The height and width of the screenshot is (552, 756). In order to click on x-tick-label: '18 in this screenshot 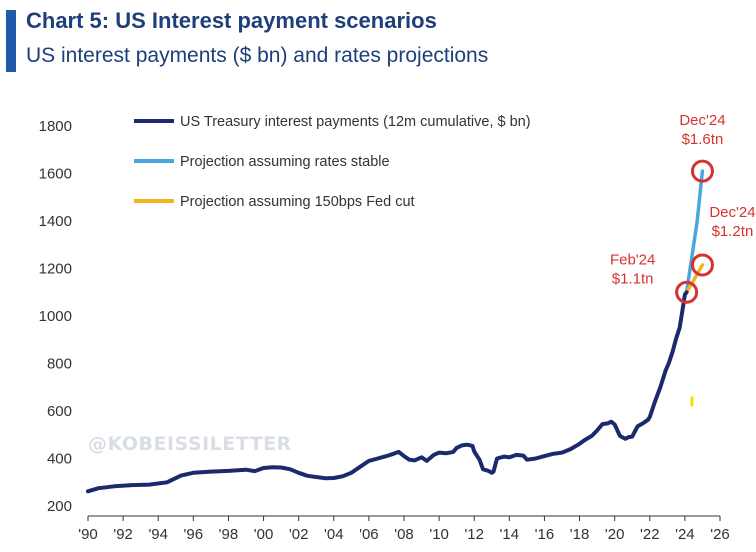, I will do `click(580, 534)`.